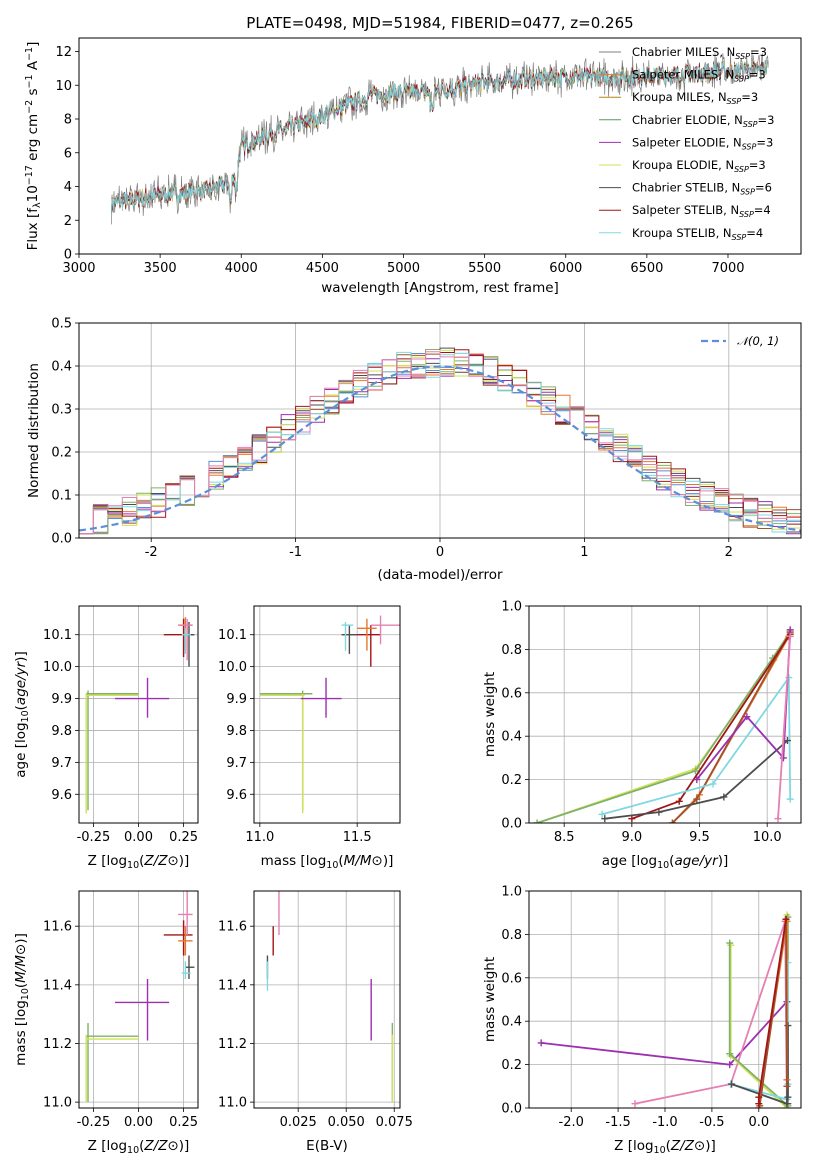 This screenshot has height=1170, width=819. What do you see at coordinates (160, 268) in the screenshot?
I see `x-tick-label: 3500` at bounding box center [160, 268].